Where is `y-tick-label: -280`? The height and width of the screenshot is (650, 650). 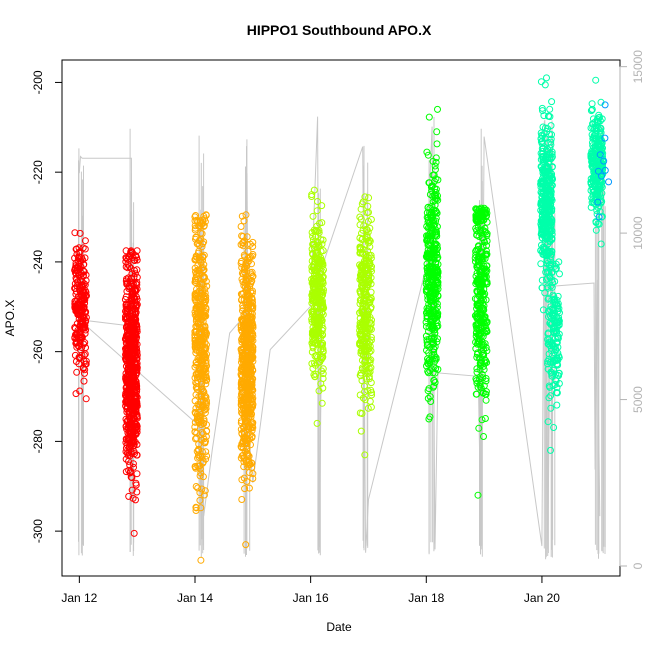 y-tick-label: -280 is located at coordinates (38, 441).